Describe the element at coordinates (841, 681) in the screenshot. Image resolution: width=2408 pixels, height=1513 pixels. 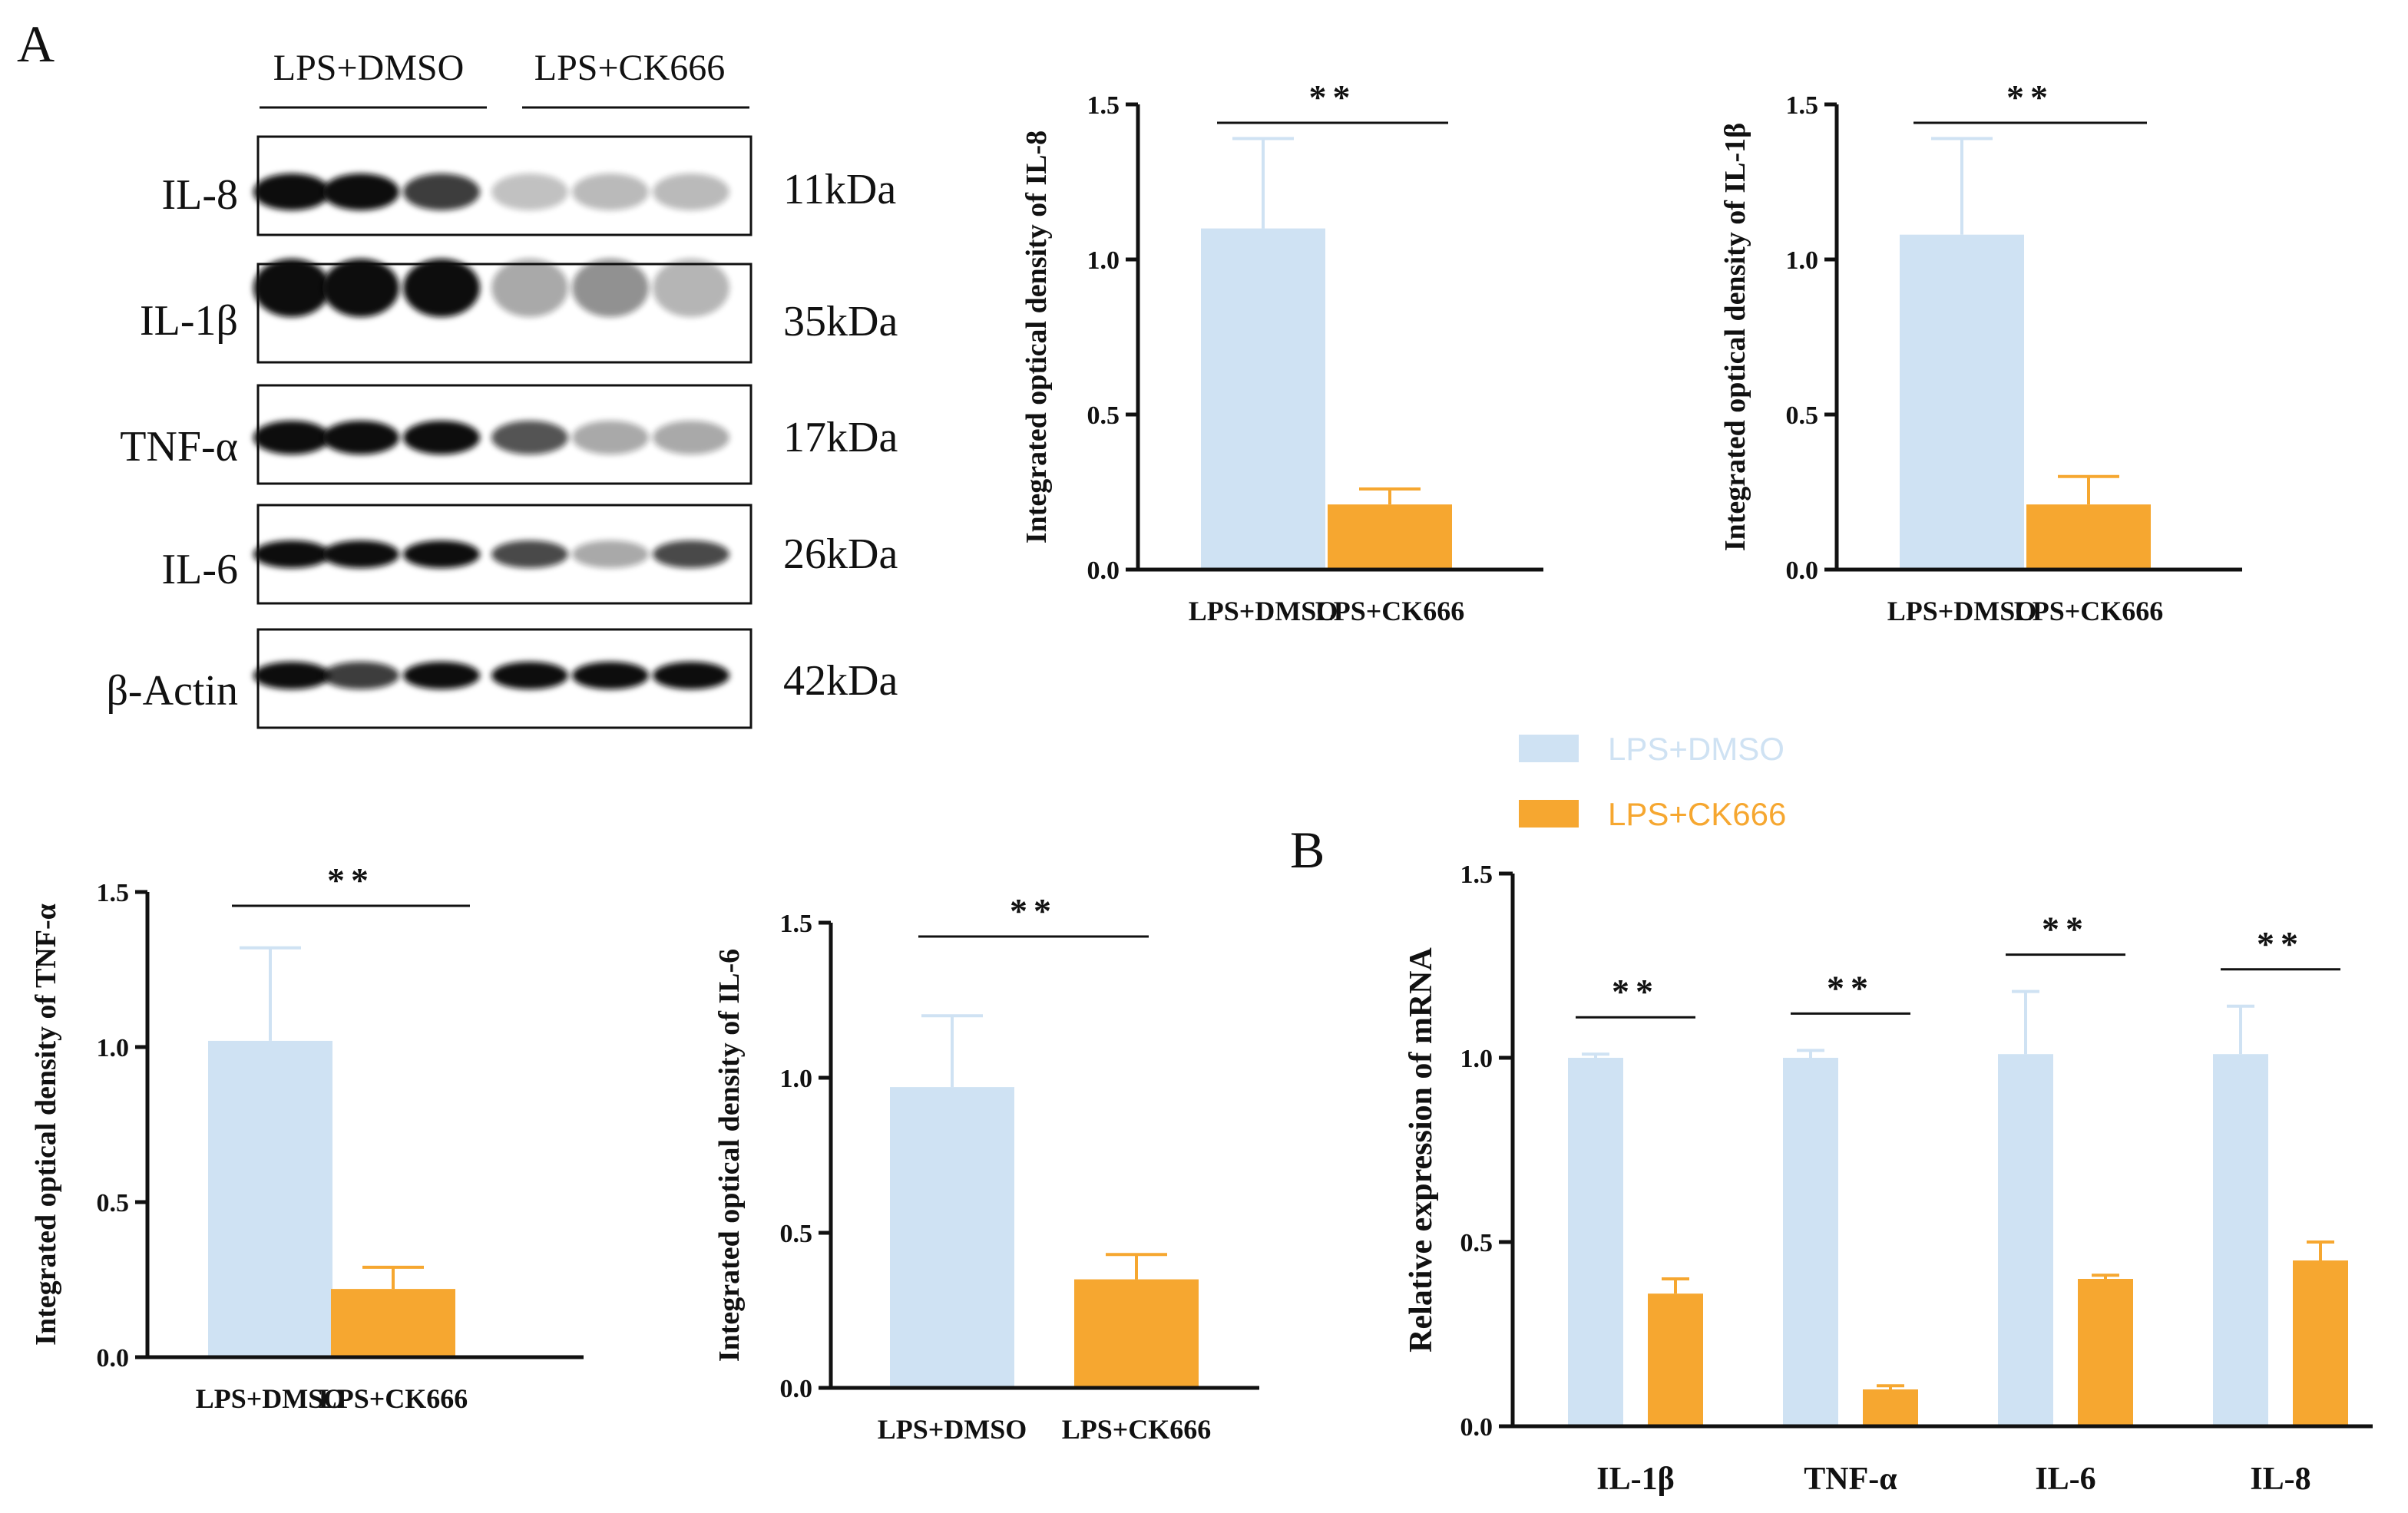
I see `blot-kda-label: 42kDa` at that location.